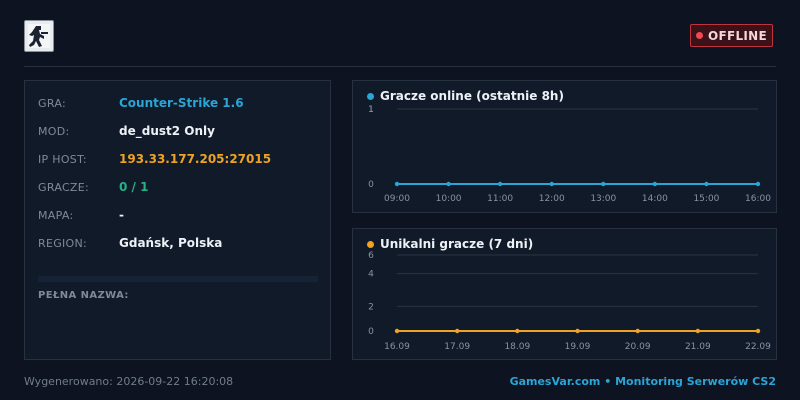 The image size is (800, 400). I want to click on region-value: Gdańsk, Polska, so click(171, 243).